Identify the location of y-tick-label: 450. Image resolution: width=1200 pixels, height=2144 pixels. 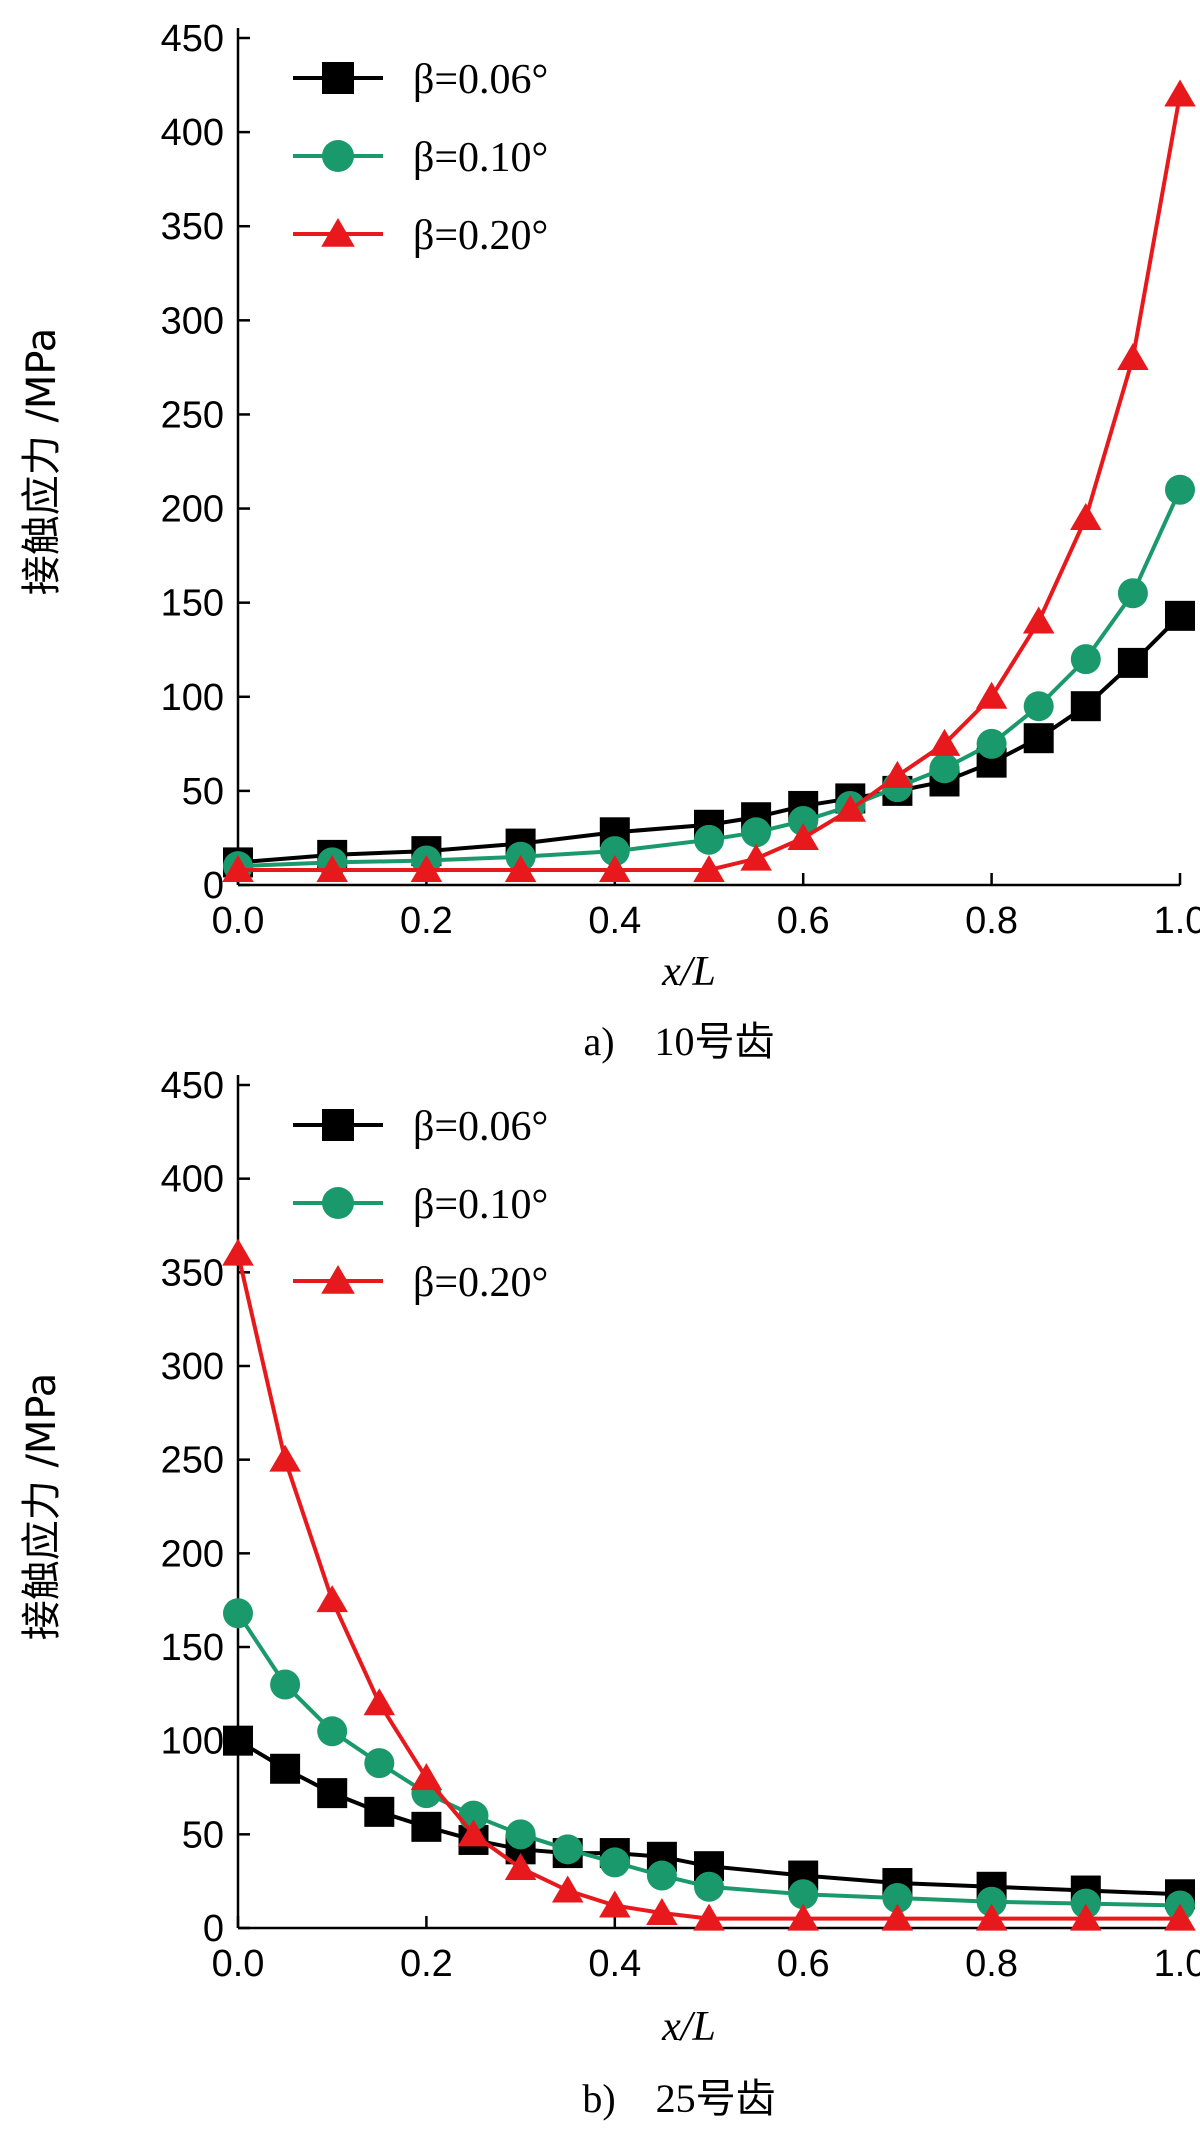
(192, 1086).